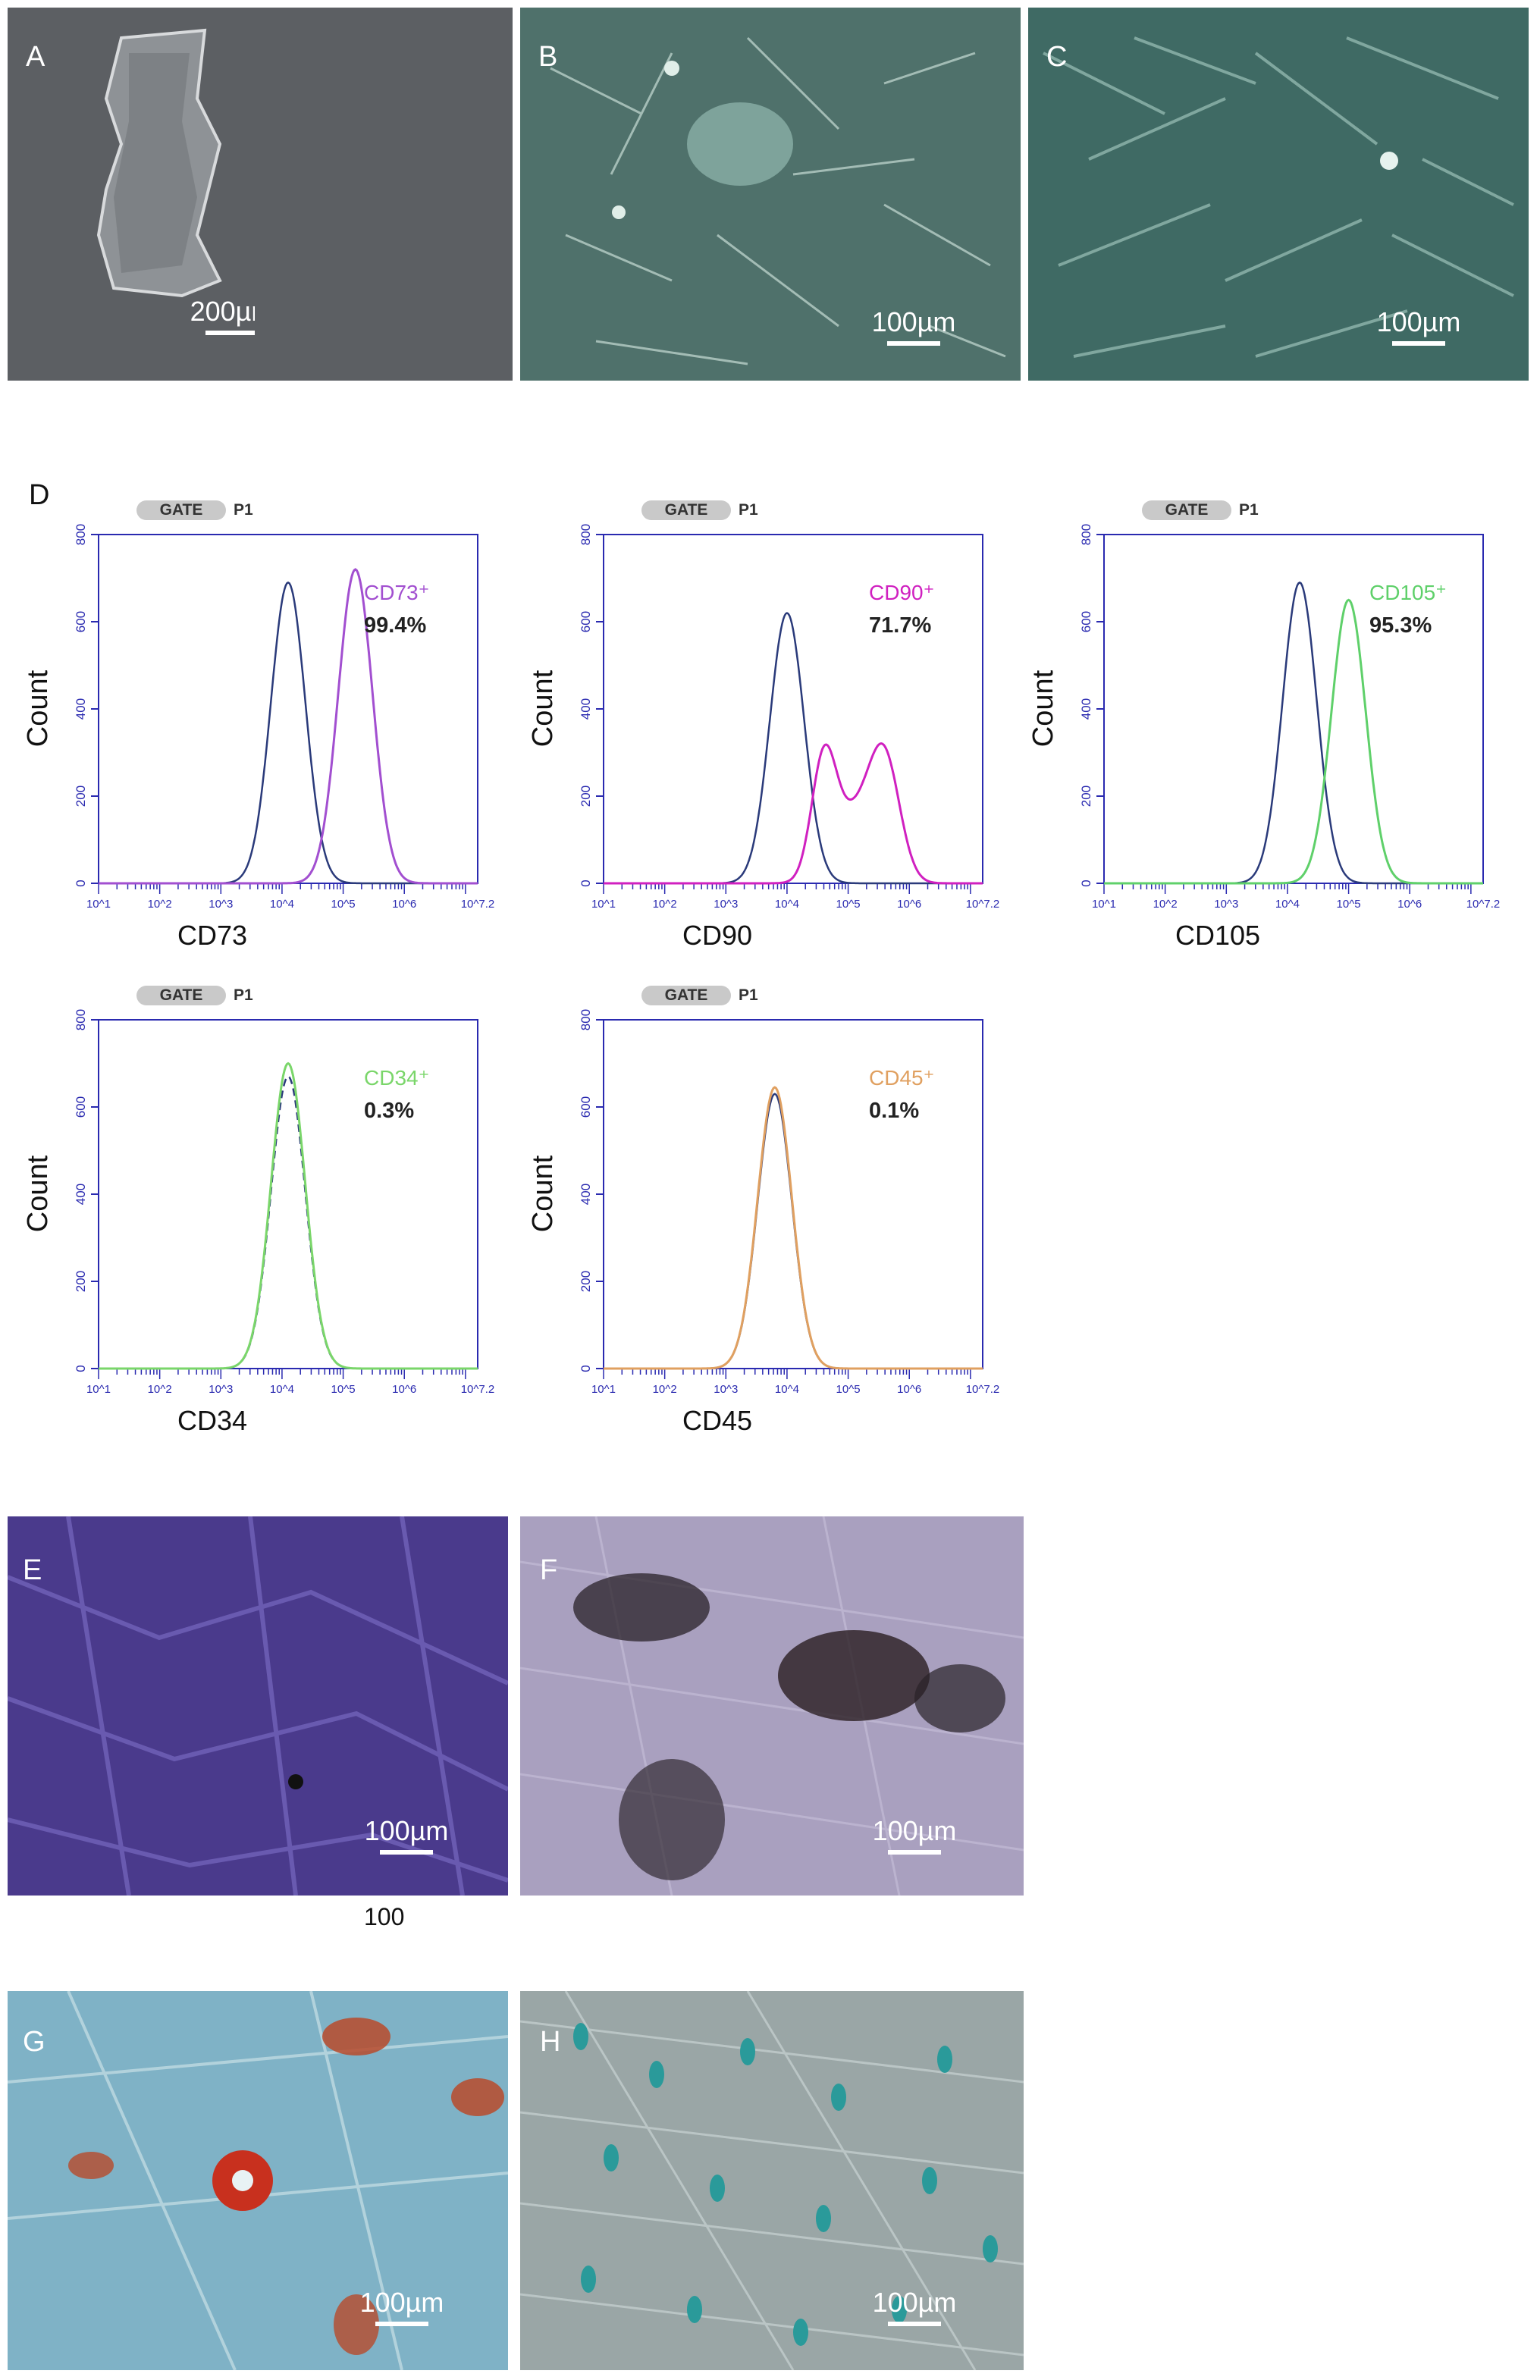 The width and height of the screenshot is (1540, 2380). I want to click on panel-label-f: F, so click(549, 1570).